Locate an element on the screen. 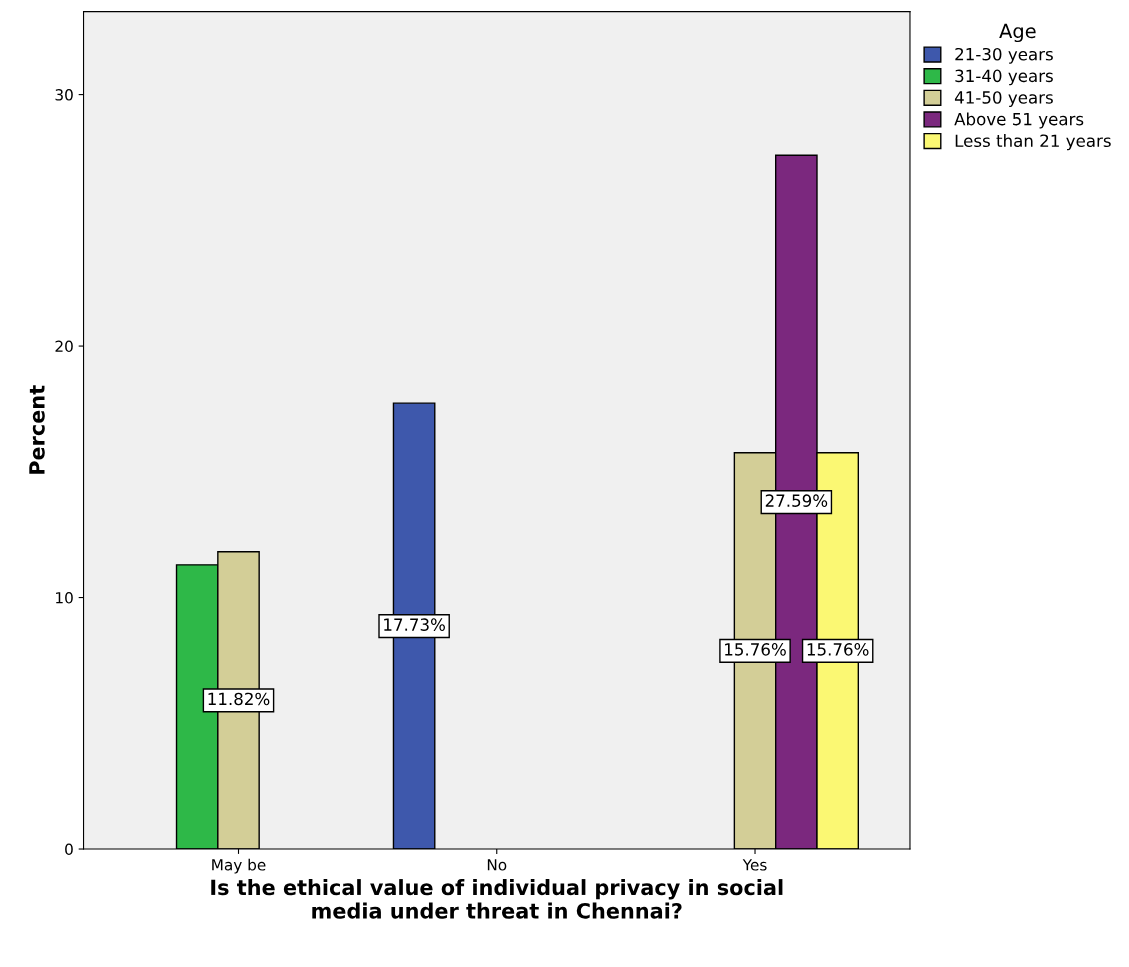 This screenshot has height=967, width=1129. legend-label: 41-50 years is located at coordinates (1003, 99).